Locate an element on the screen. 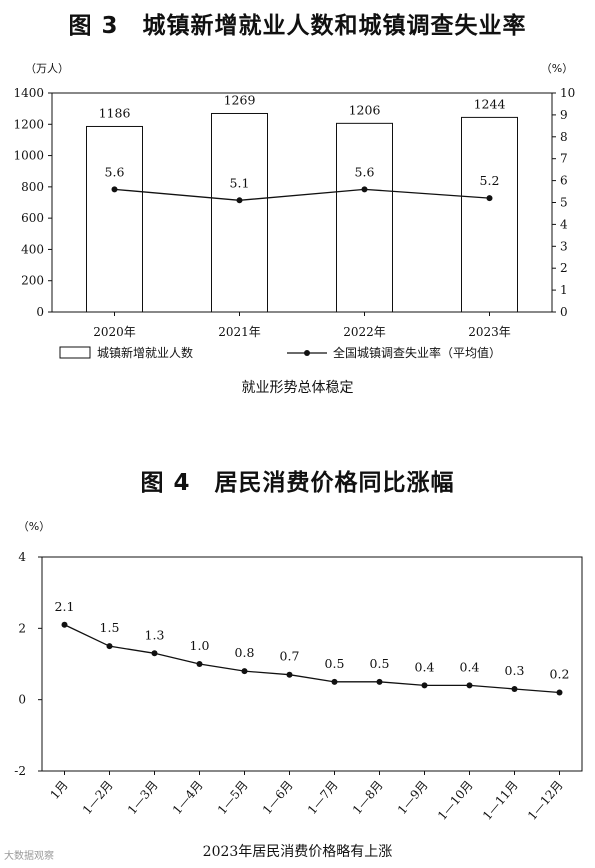 Image resolution: width=595 pixels, height=868 pixels. figure3-left-tick-label: 1400 is located at coordinates (28, 93).